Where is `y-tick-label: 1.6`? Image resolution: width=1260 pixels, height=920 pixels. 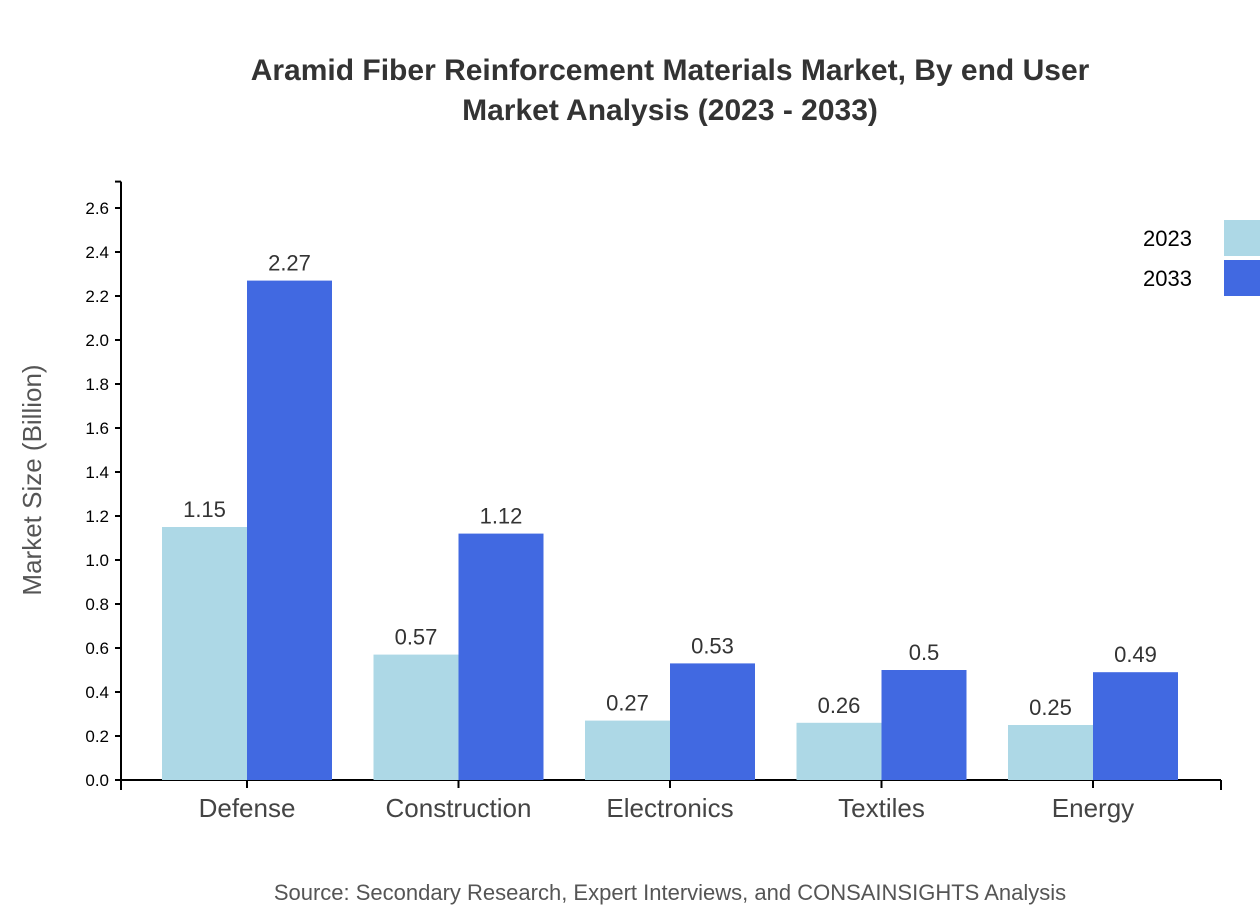
y-tick-label: 1.6 is located at coordinates (97, 428).